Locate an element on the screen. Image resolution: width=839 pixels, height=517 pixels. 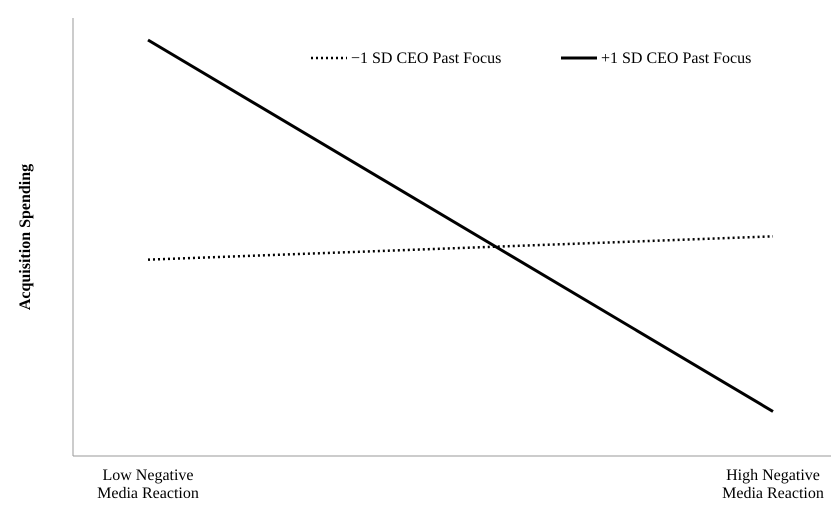
legend-label: +1 SD CEO Past Focus is located at coordinates (676, 58).